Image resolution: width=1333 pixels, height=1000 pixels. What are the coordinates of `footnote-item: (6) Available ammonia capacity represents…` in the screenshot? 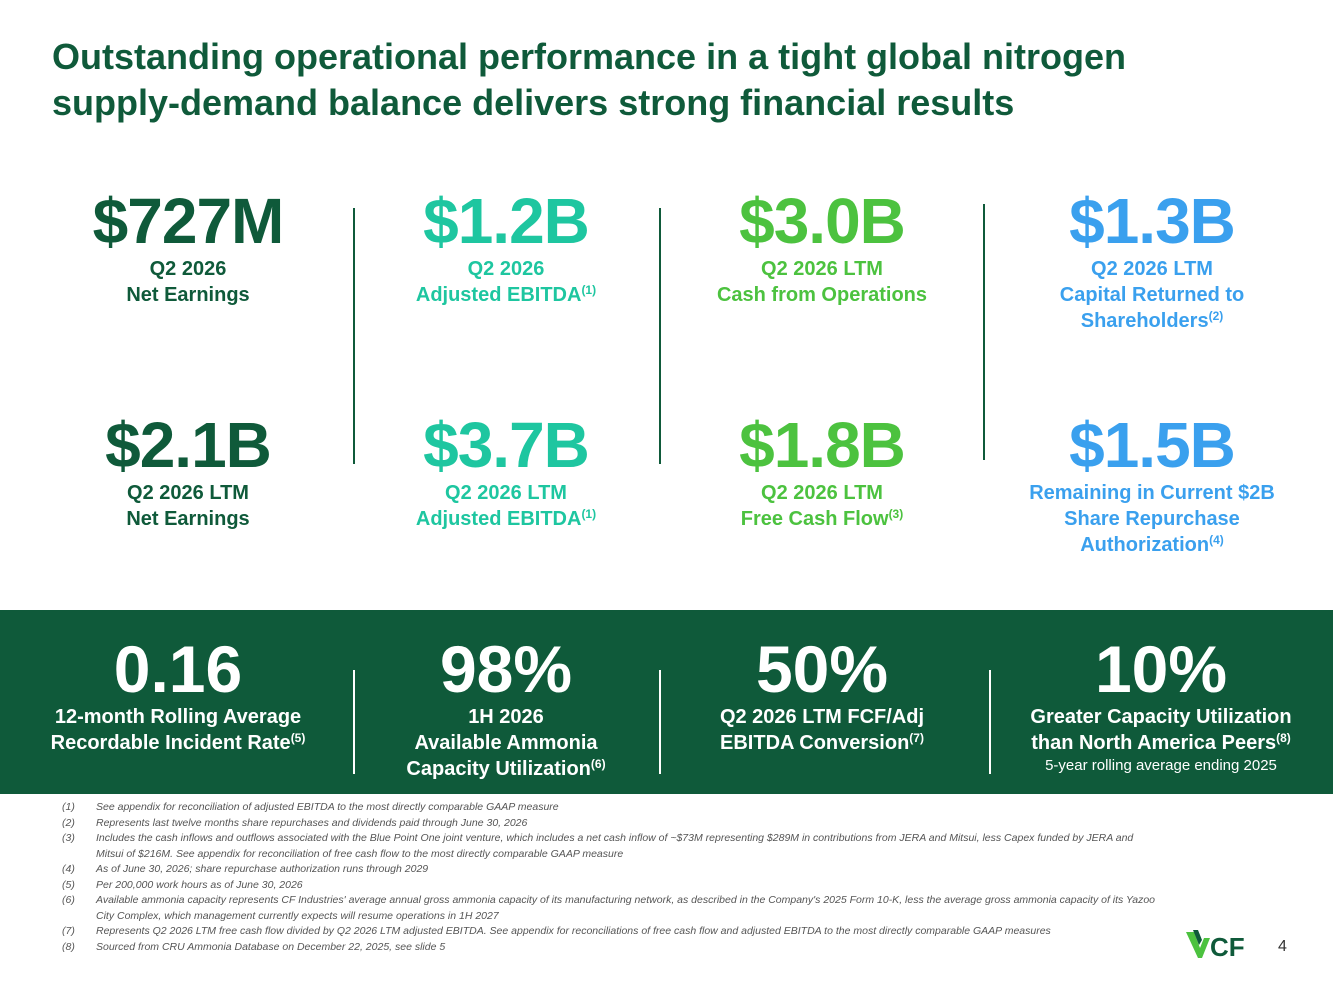 It's located at (612, 908).